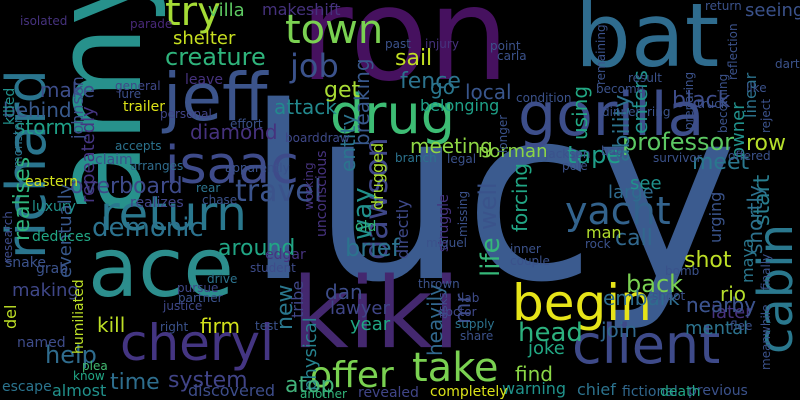  I want to click on word-pursue: pursue, so click(198, 288).